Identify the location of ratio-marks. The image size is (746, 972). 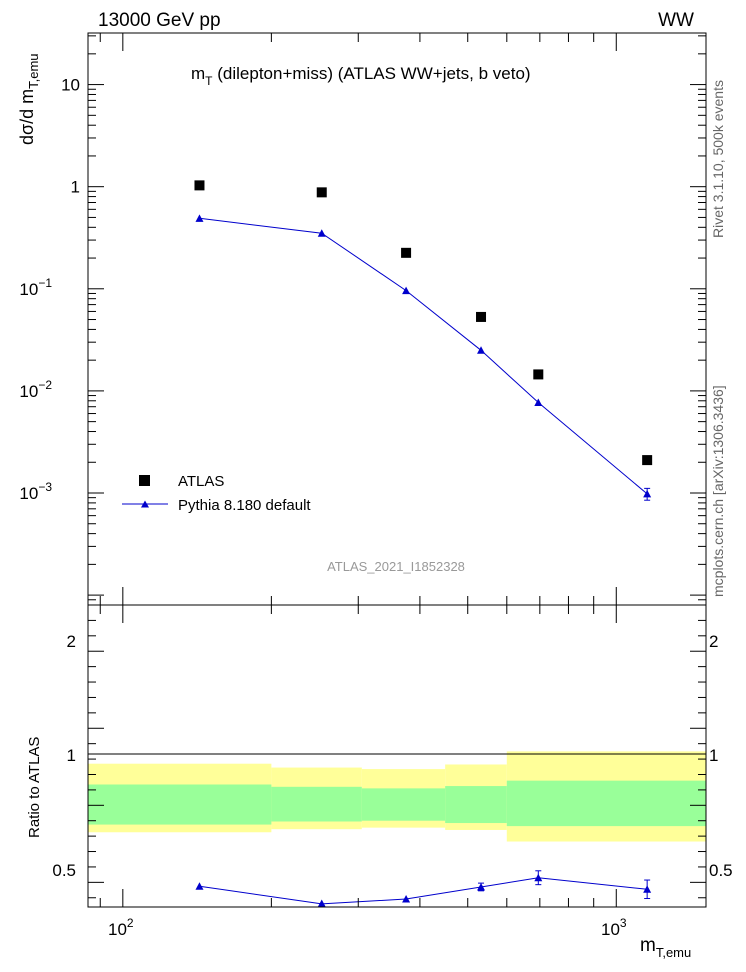
(423, 888).